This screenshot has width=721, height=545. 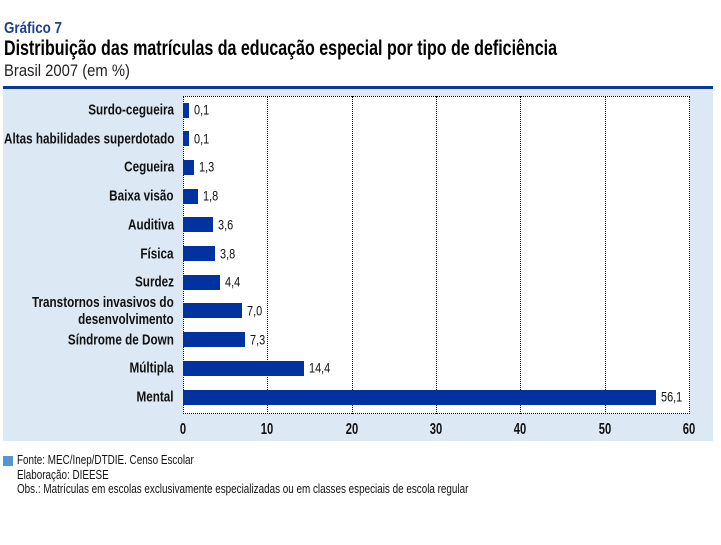 What do you see at coordinates (87, 368) in the screenshot?
I see `category-label-wrap: Múltipla` at bounding box center [87, 368].